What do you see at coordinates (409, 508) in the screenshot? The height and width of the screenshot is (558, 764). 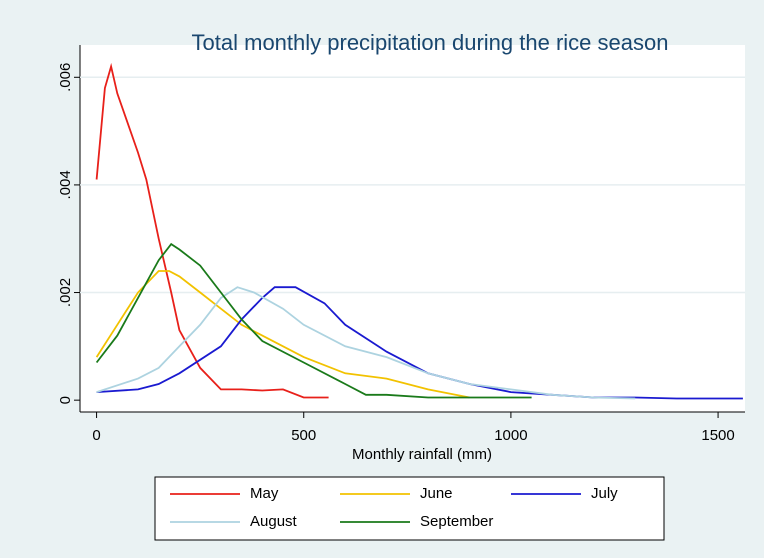 I see `legend` at bounding box center [409, 508].